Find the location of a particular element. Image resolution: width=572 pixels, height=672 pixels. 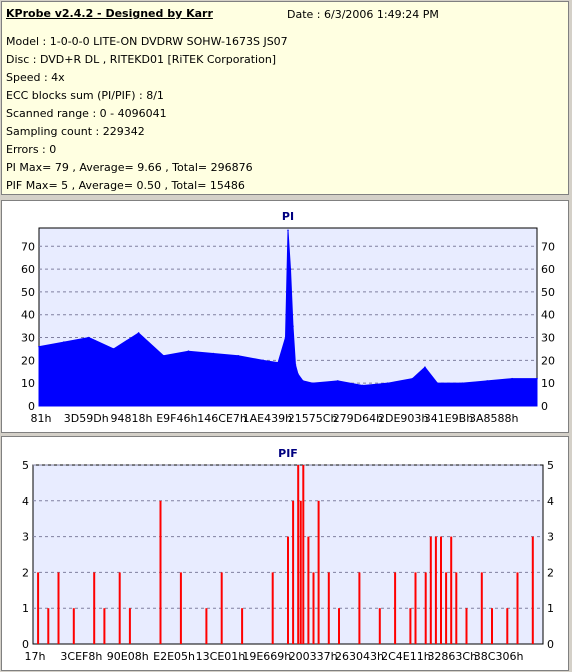

y-tick-label-right: 50 is located at coordinates (548, 292).